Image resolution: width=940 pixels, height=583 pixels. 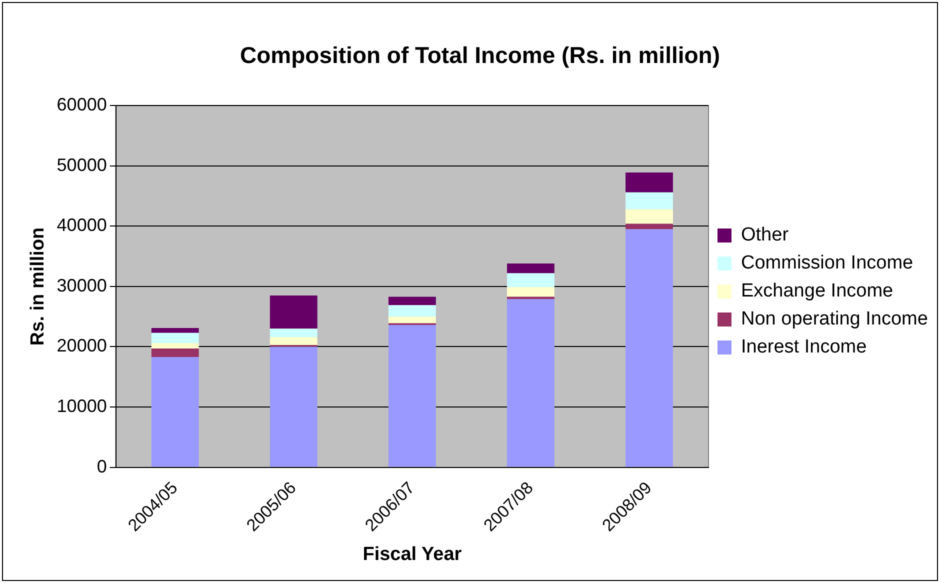 I want to click on chart-title: Composition of Total Income (Rs. in million), so click(x=480, y=55).